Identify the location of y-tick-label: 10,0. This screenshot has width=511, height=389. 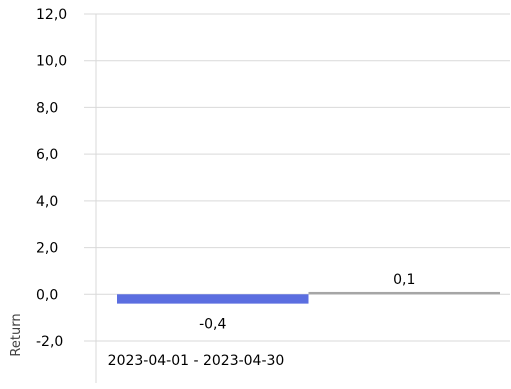
(51, 62).